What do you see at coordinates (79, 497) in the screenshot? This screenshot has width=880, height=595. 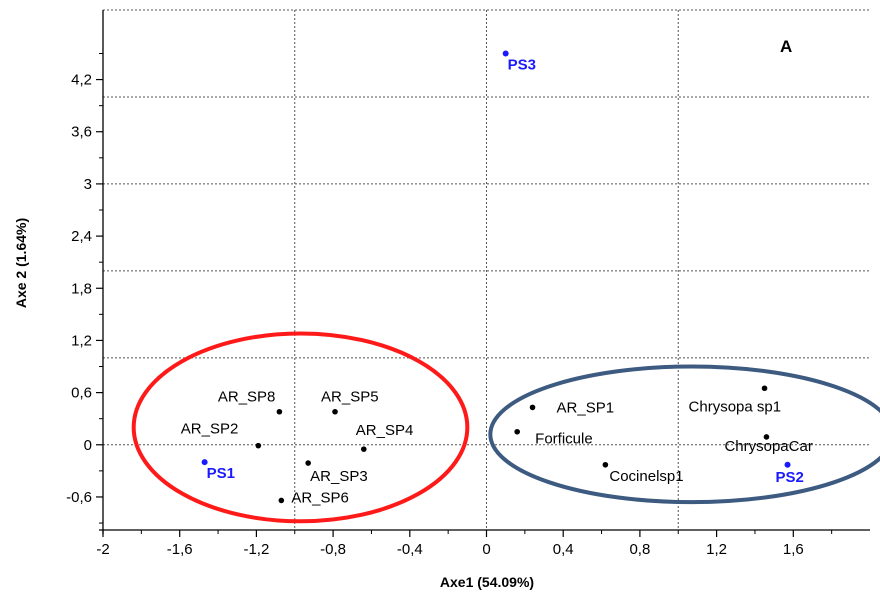 I see `y-tick-label: -0,6` at bounding box center [79, 497].